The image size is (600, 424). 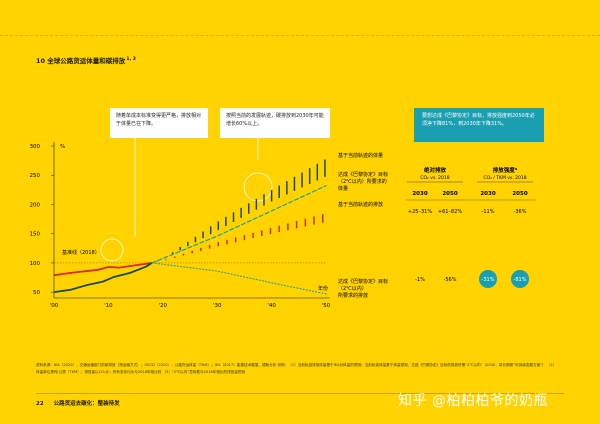 What do you see at coordinates (420, 212) in the screenshot?
I see `table-cell-current: +25–31%` at bounding box center [420, 212].